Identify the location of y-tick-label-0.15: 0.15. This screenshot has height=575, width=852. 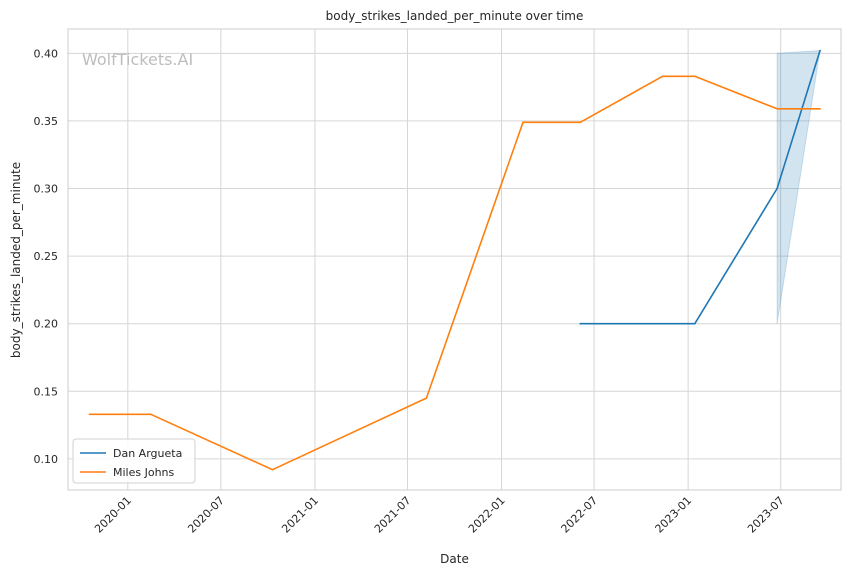
(46, 391).